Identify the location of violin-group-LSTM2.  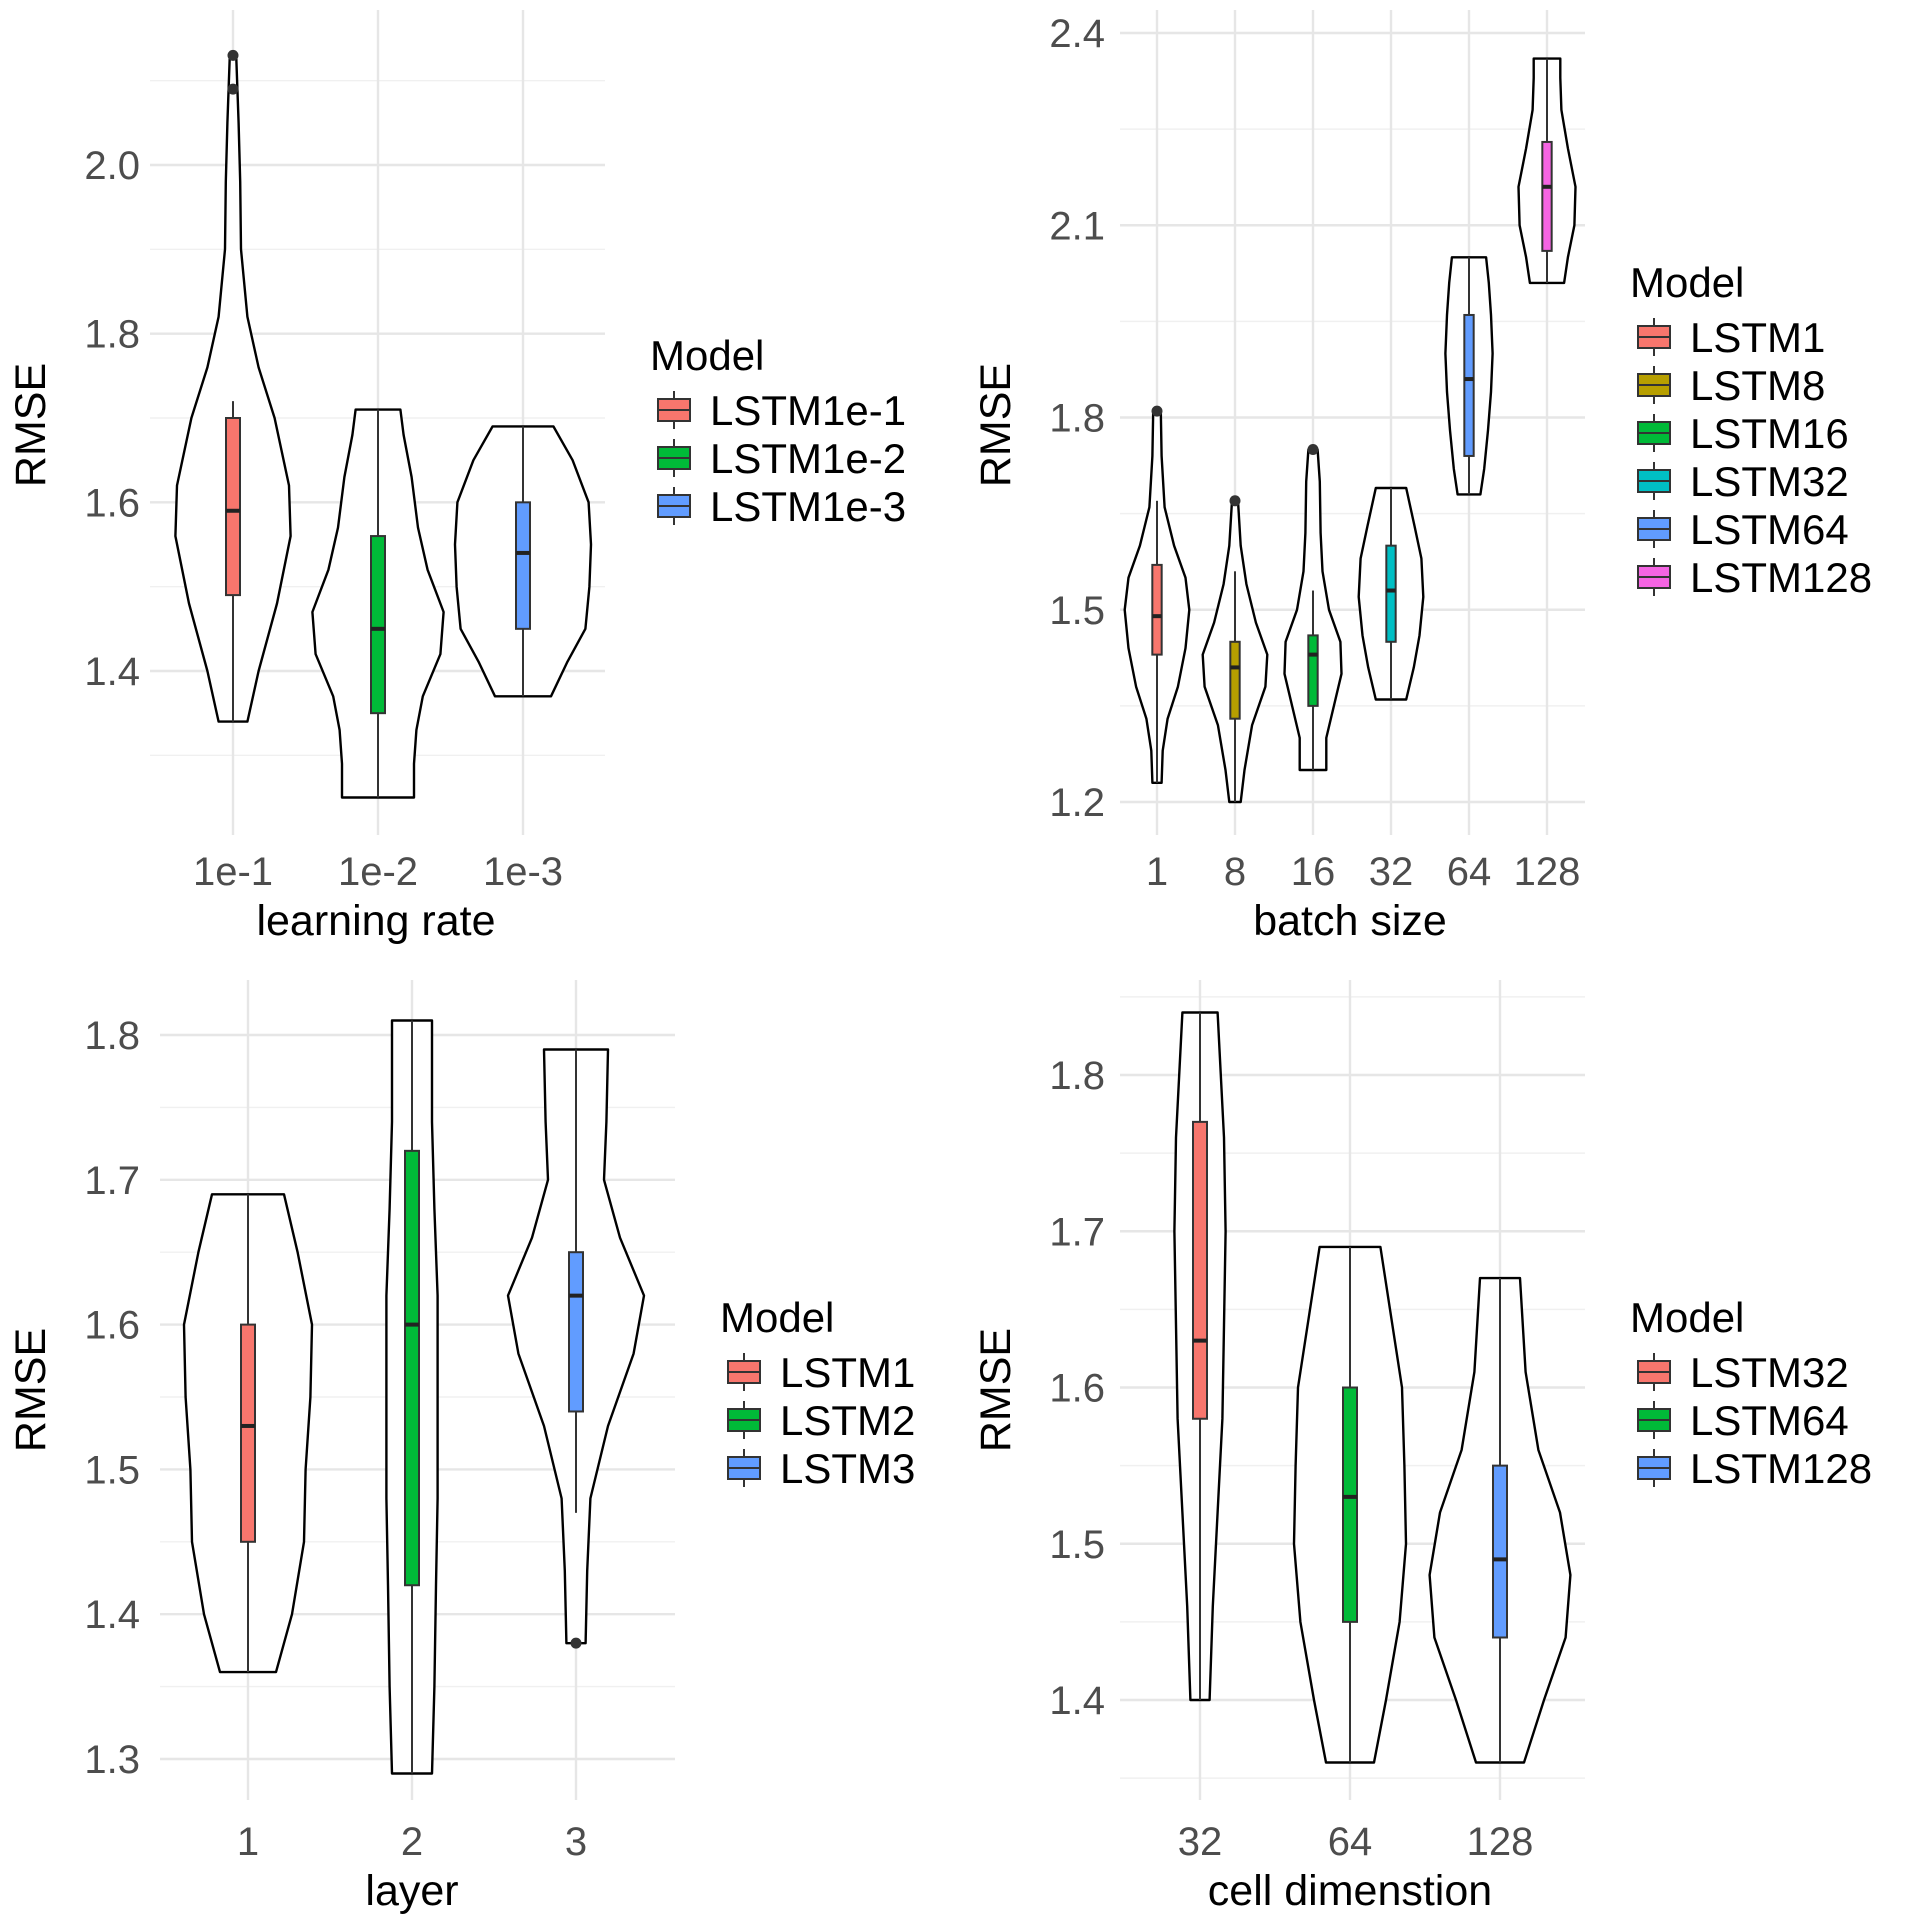
(412, 1397).